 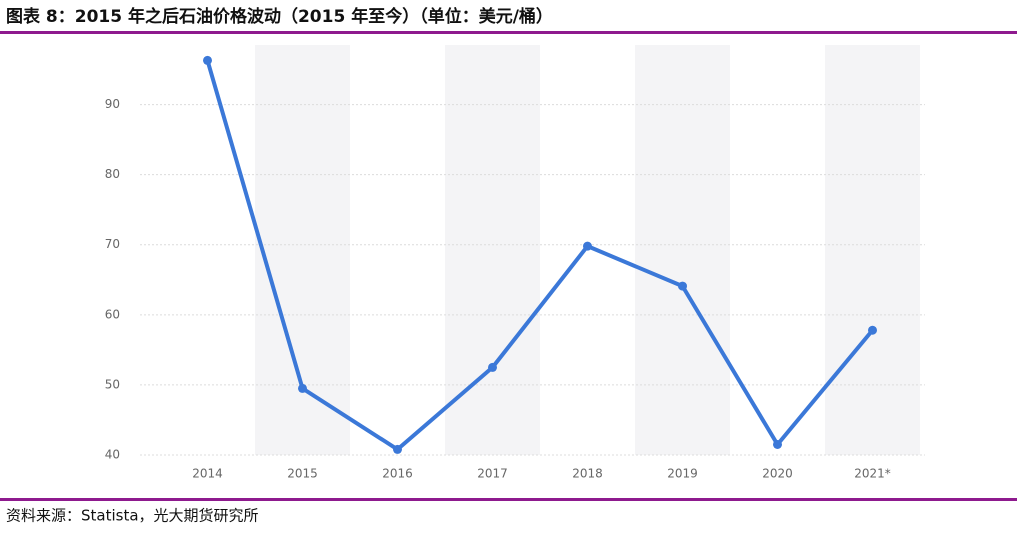 What do you see at coordinates (279, 16) in the screenshot?
I see `chart-title: 图表 8：2015 年之后石油价格波动（2015 年至今）（单位：美元/桶）` at bounding box center [279, 16].